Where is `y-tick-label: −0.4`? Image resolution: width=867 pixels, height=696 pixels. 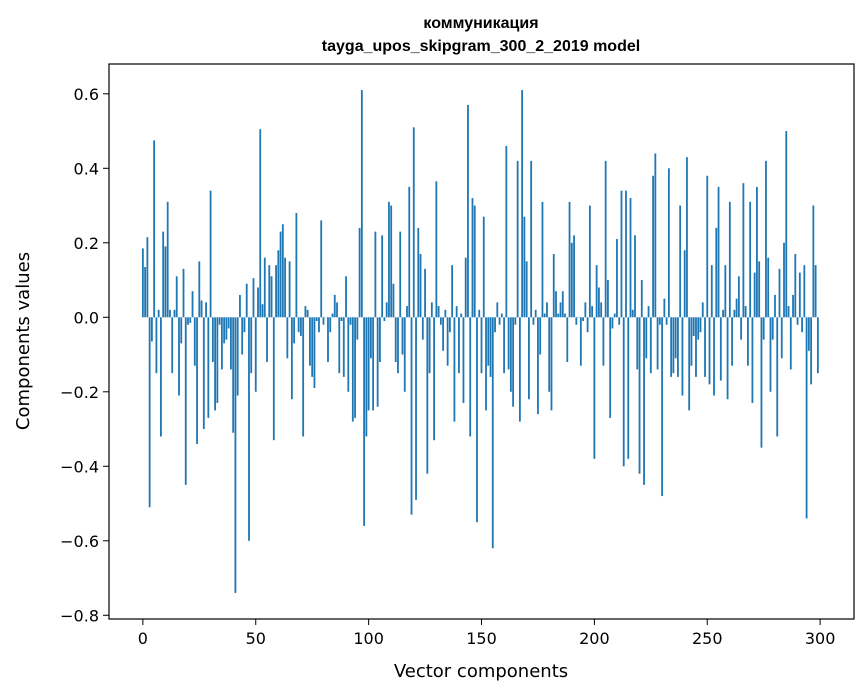
y-tick-label: −0.4 is located at coordinates (79, 466).